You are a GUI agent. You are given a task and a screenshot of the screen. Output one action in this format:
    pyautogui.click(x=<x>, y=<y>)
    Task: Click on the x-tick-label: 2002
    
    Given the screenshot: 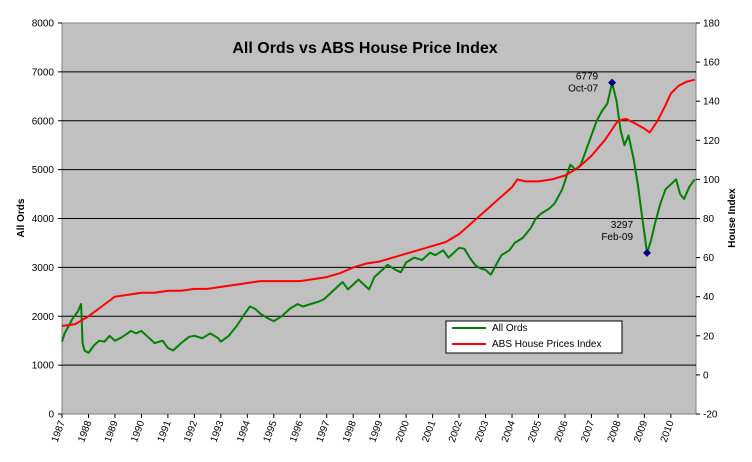 What is the action you would take?
    pyautogui.click(x=456, y=431)
    